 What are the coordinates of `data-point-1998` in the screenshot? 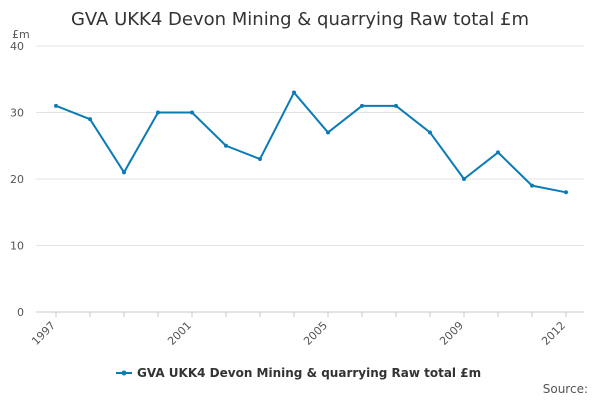 It's located at (90, 119).